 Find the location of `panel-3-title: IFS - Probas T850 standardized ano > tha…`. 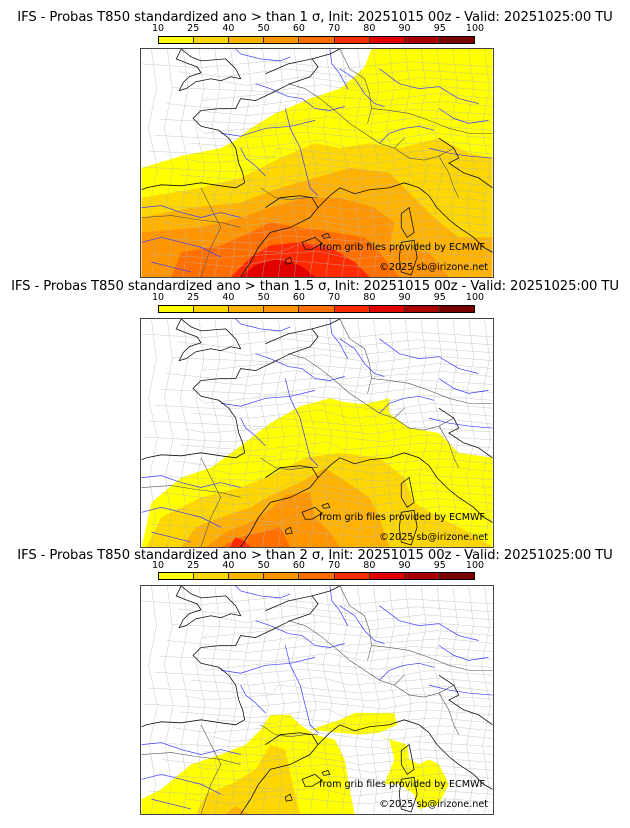

panel-3-title: IFS - Probas T850 standardized ano > tha… is located at coordinates (315, 555).